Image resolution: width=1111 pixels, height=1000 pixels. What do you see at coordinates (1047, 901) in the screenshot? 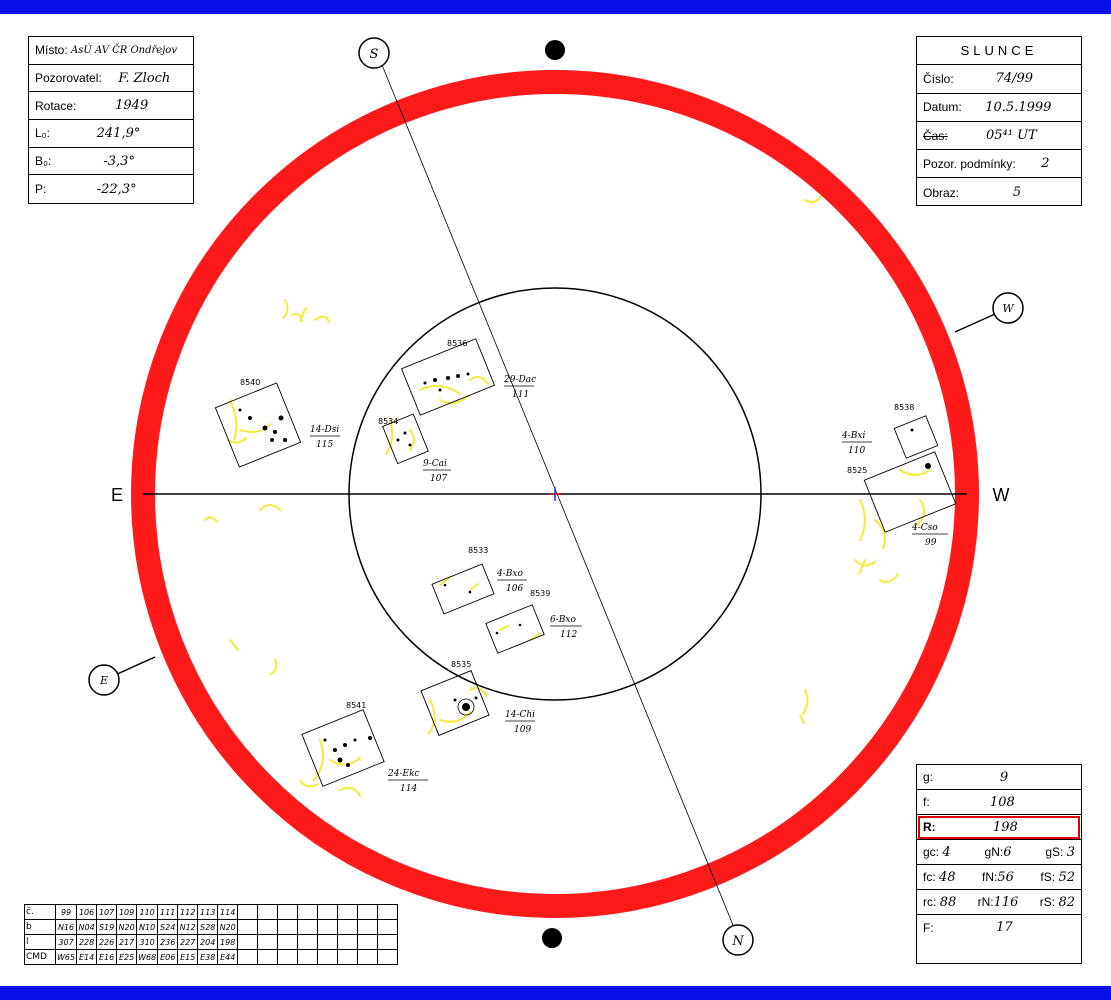
I see `result-label: rS:` at bounding box center [1047, 901].